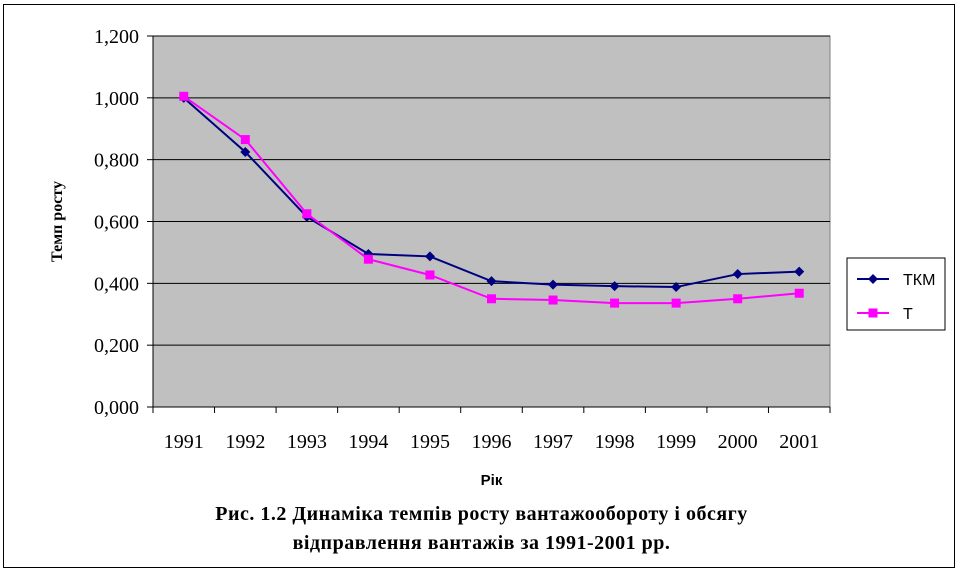 The image size is (963, 577). Describe the element at coordinates (676, 442) in the screenshot. I see `x-tick-label: 1999` at that location.